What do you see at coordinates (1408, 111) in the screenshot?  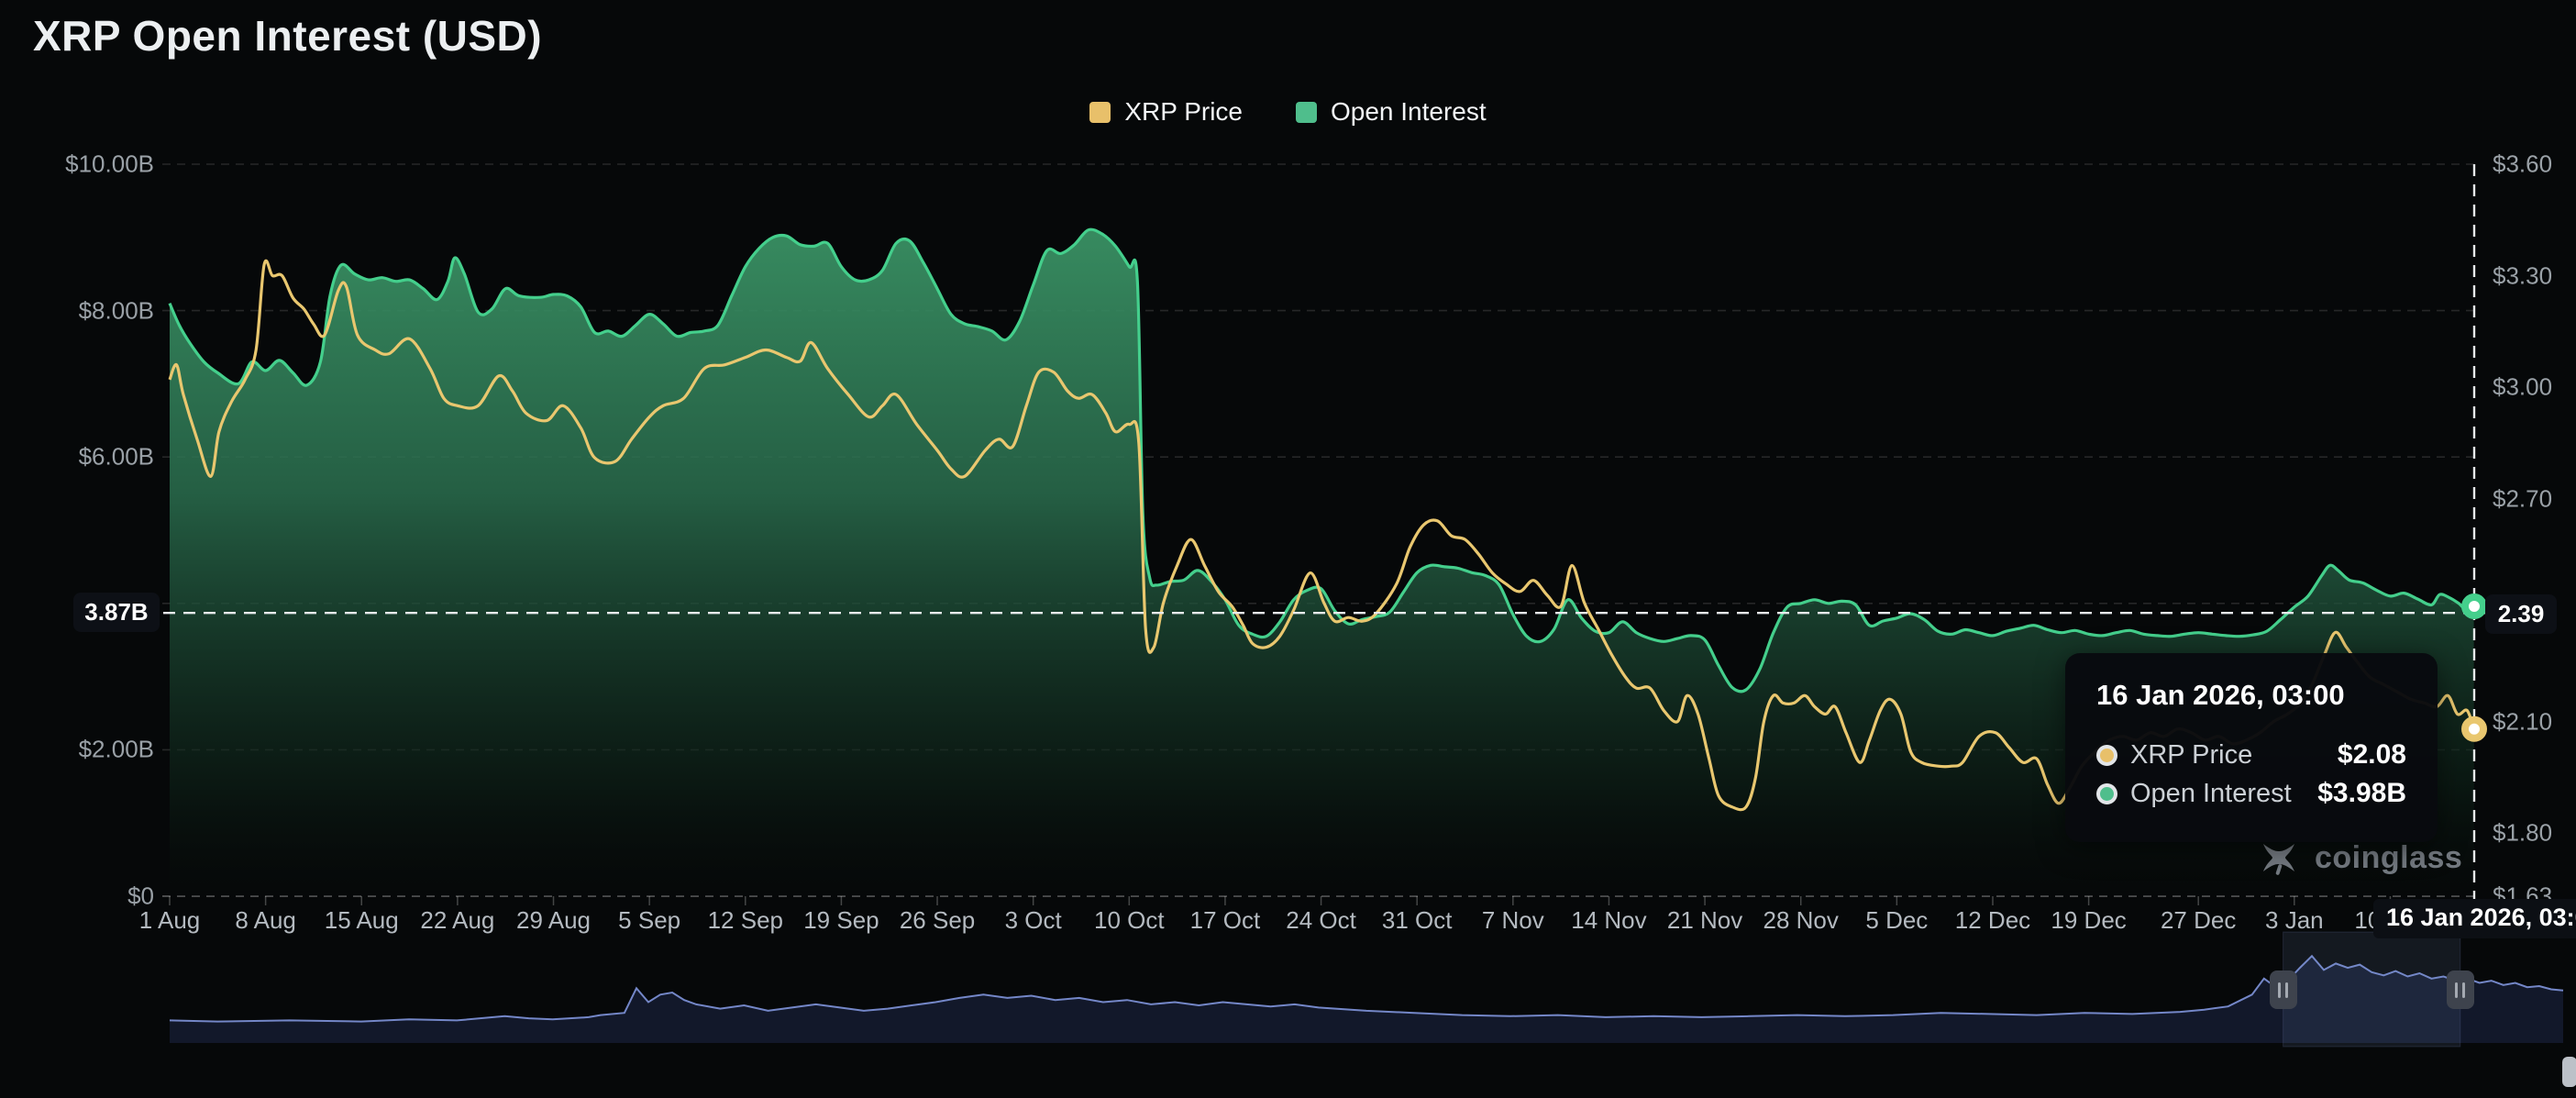 I see `legend-label-open-interest: Open Interest` at bounding box center [1408, 111].